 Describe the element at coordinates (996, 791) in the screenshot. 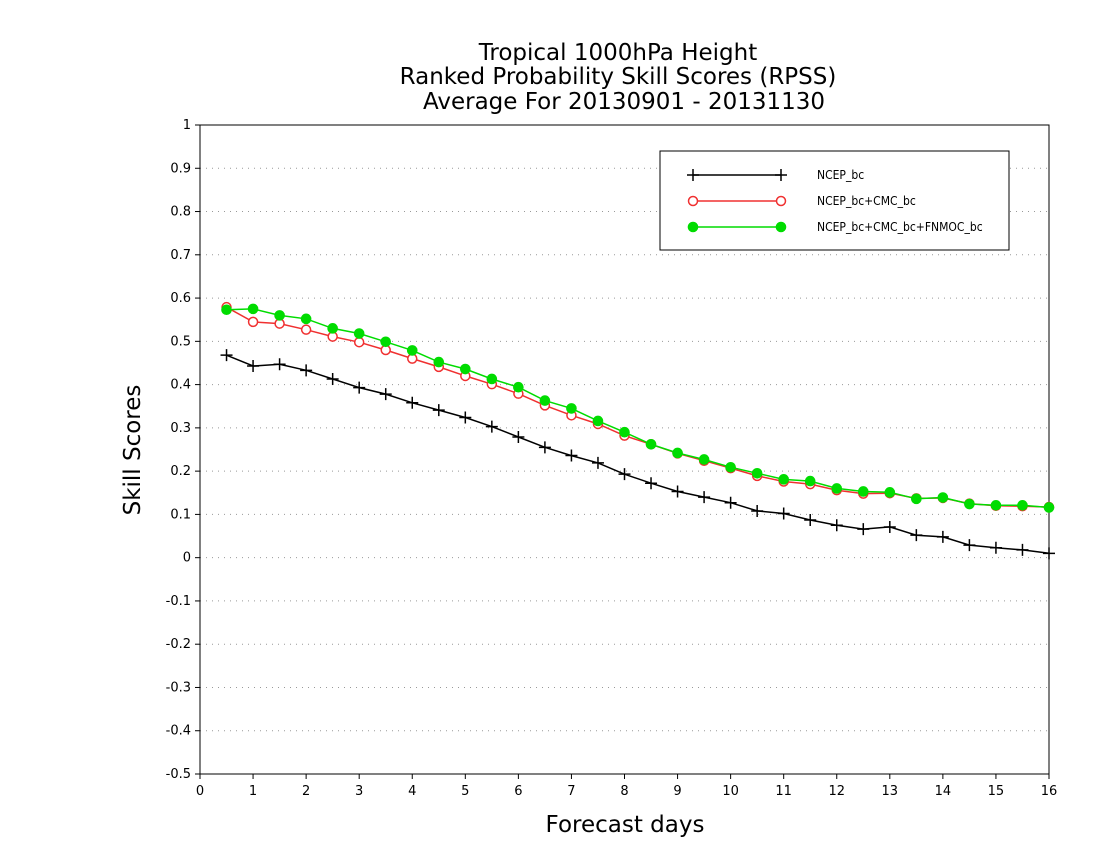

I see `x-tick-label: 15` at that location.